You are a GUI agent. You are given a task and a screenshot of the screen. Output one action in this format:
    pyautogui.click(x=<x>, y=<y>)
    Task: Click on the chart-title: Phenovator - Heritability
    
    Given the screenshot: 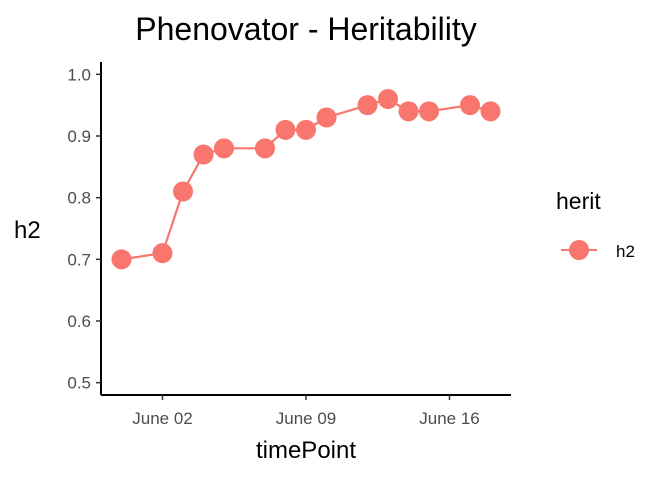 What is the action you would take?
    pyautogui.click(x=305, y=29)
    